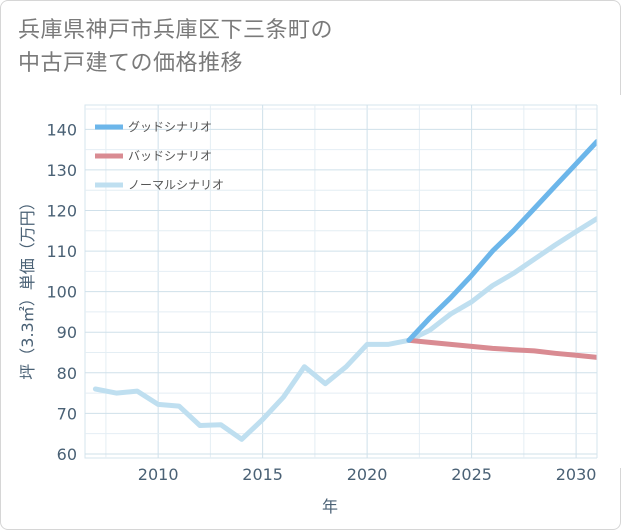 Image resolution: width=621 pixels, height=530 pixels. Describe the element at coordinates (262, 474) in the screenshot. I see `x-tick-label: 2015` at that location.